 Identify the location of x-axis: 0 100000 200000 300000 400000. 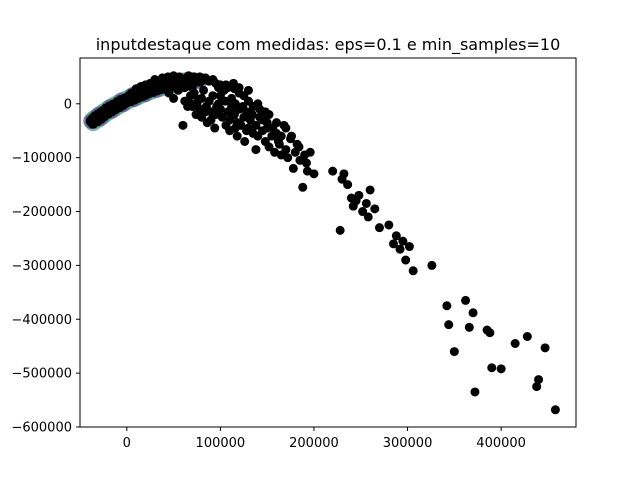
(324, 439).